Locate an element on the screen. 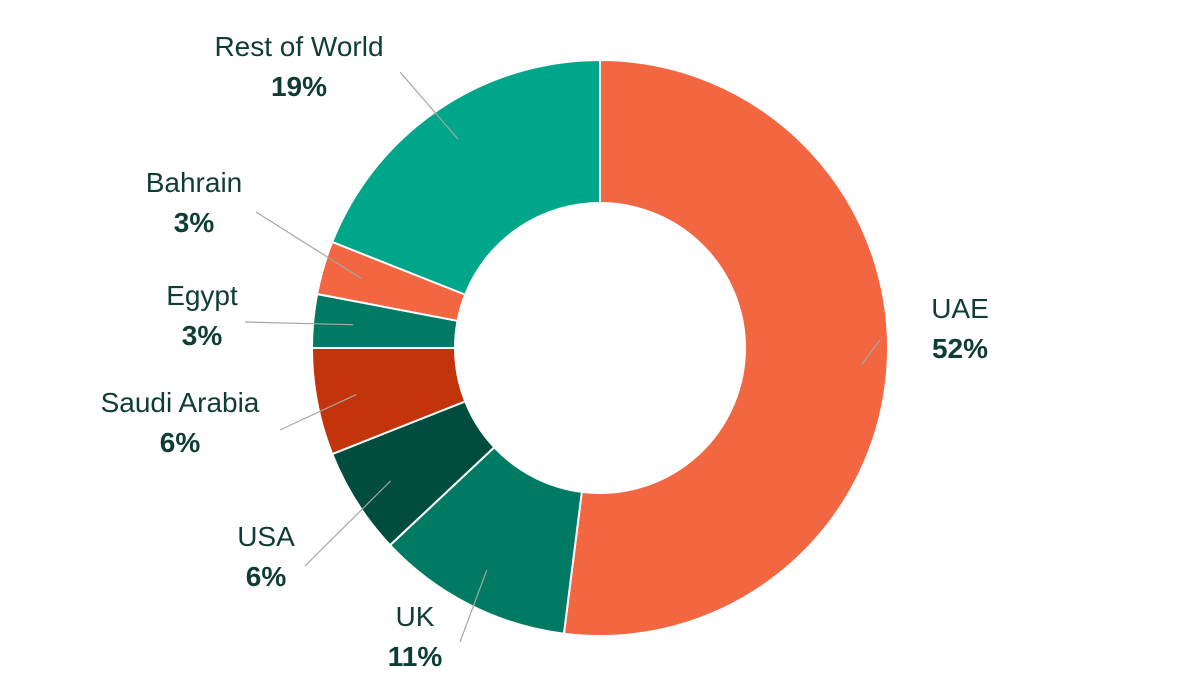  label-usa: USA is located at coordinates (266, 536).